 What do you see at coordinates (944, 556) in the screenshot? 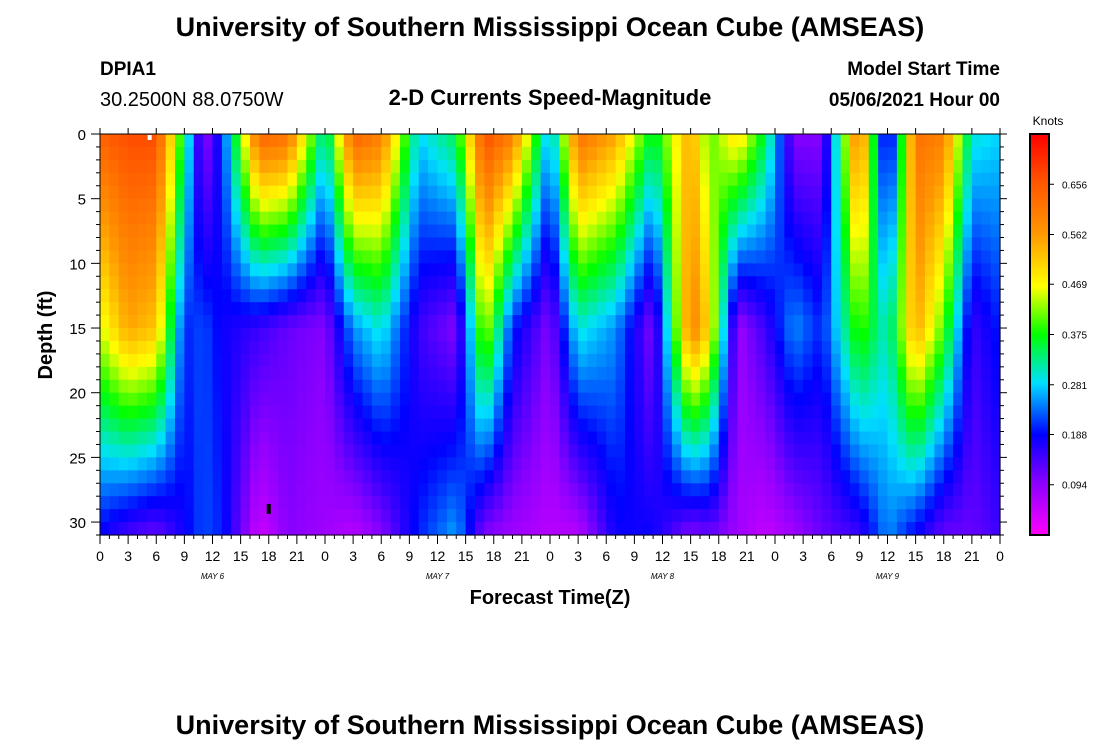
I see `x-tick-label: 18` at bounding box center [944, 556].